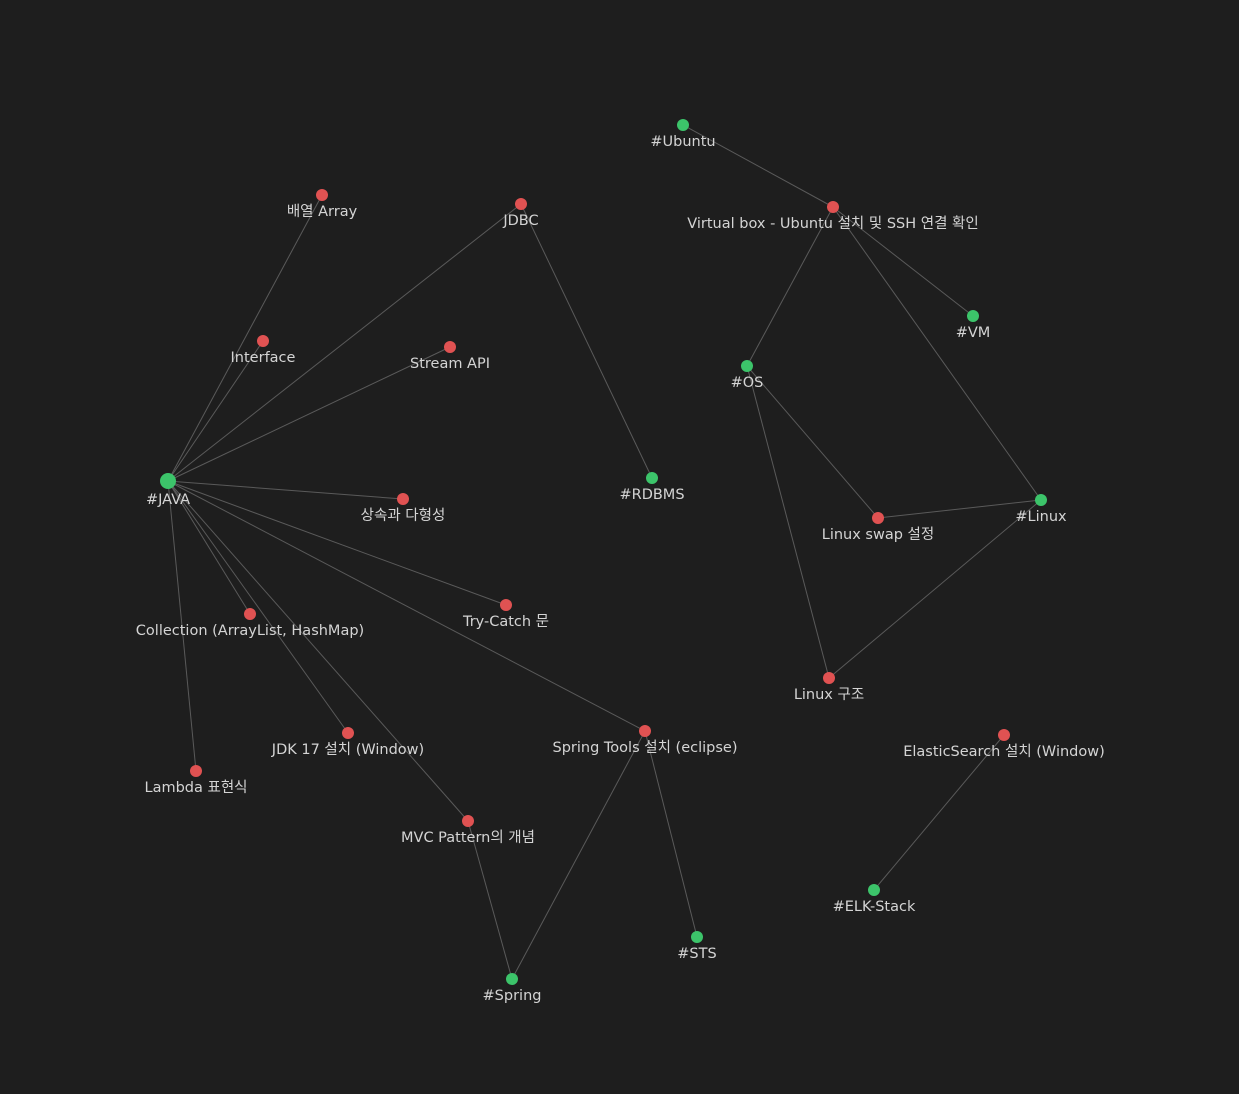 Image resolution: width=1239 pixels, height=1094 pixels. Describe the element at coordinates (195, 787) in the screenshot. I see `node-label-lambda: Lambda 표현식` at that location.